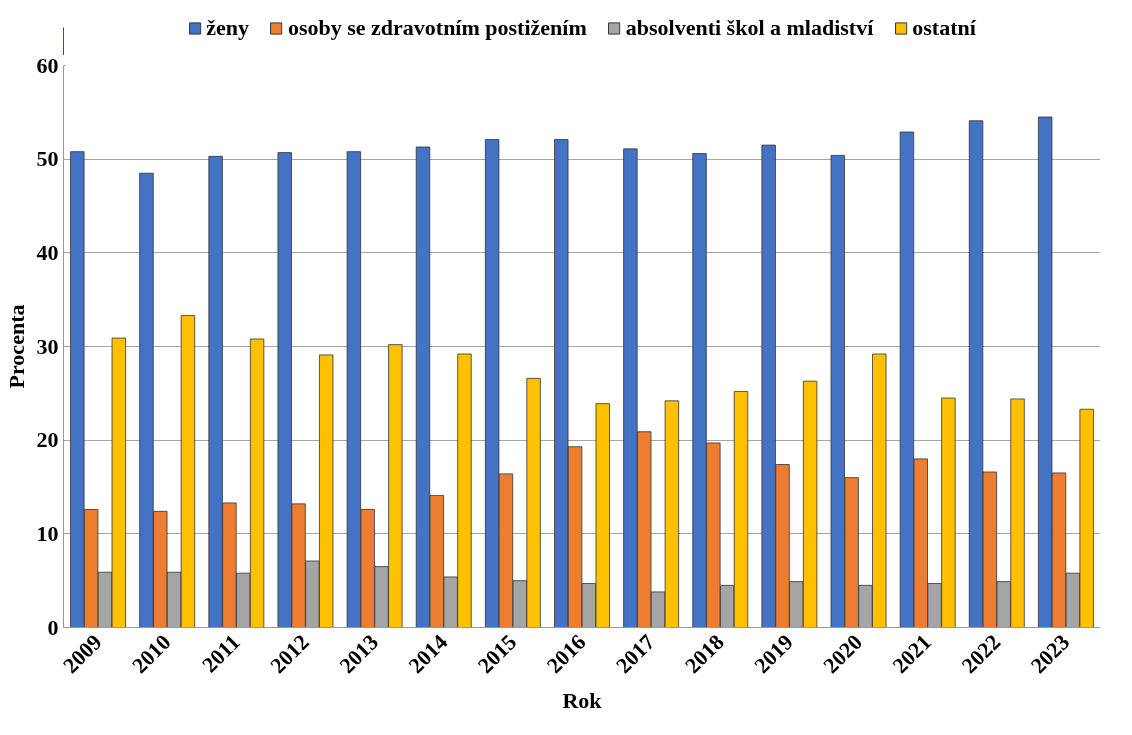  I want to click on y-tick-label: 20, so click(47, 440).